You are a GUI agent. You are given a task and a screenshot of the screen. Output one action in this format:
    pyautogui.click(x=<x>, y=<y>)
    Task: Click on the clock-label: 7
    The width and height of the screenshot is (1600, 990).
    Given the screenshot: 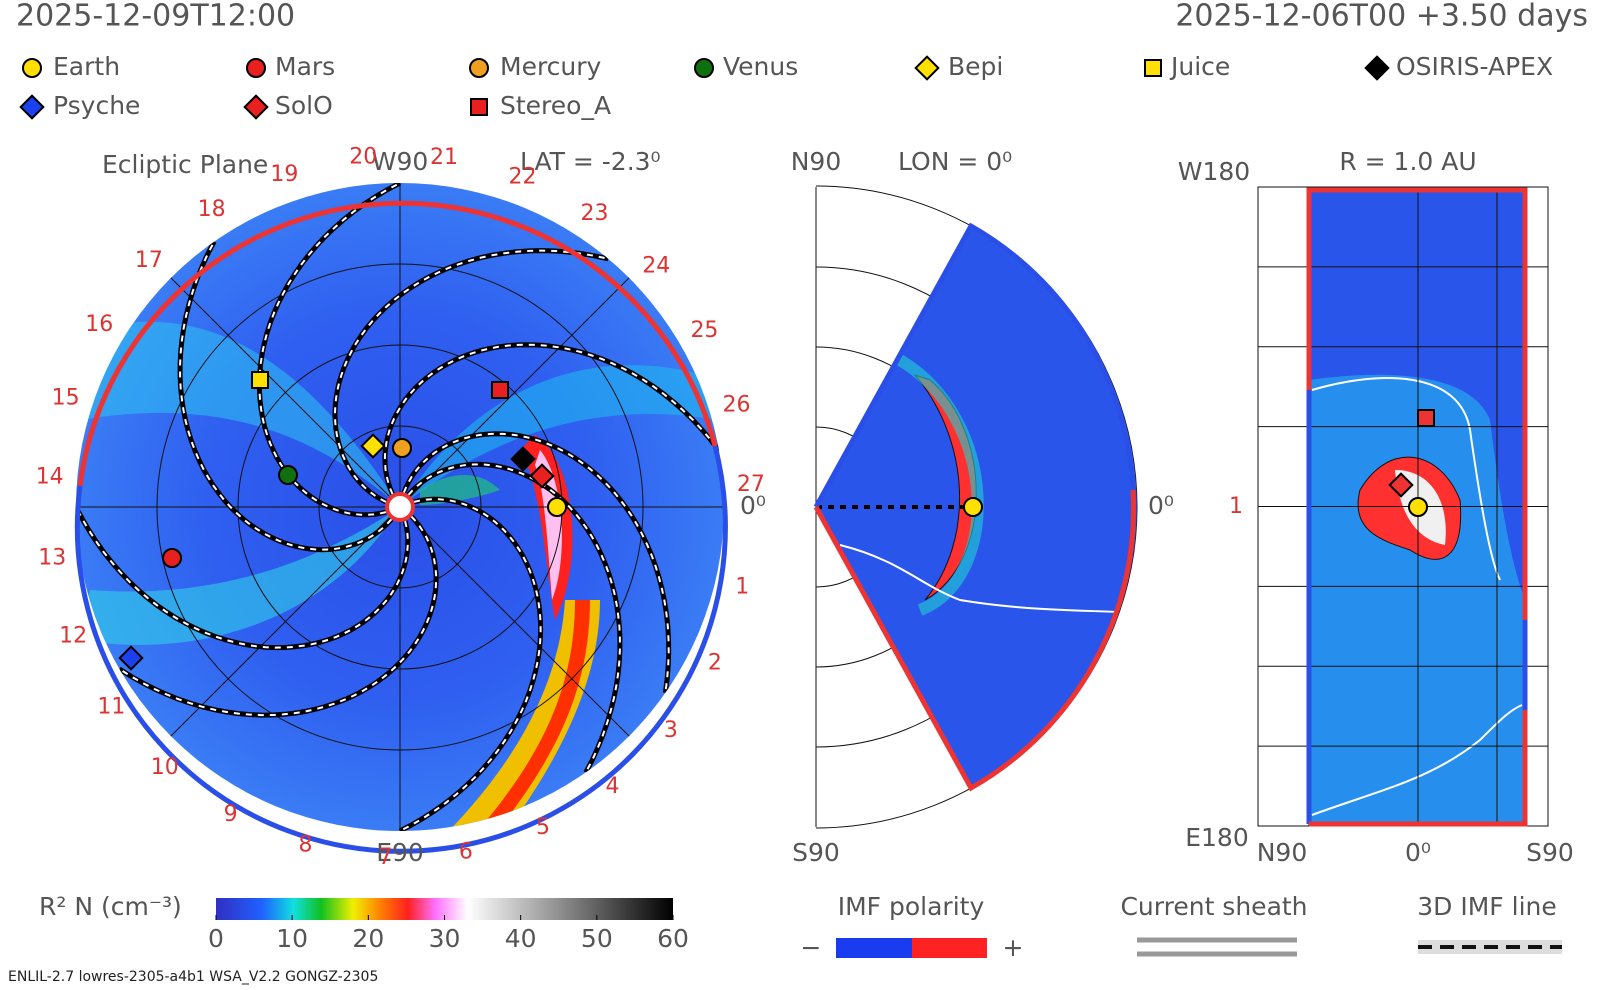 What is the action you would take?
    pyautogui.click(x=385, y=857)
    